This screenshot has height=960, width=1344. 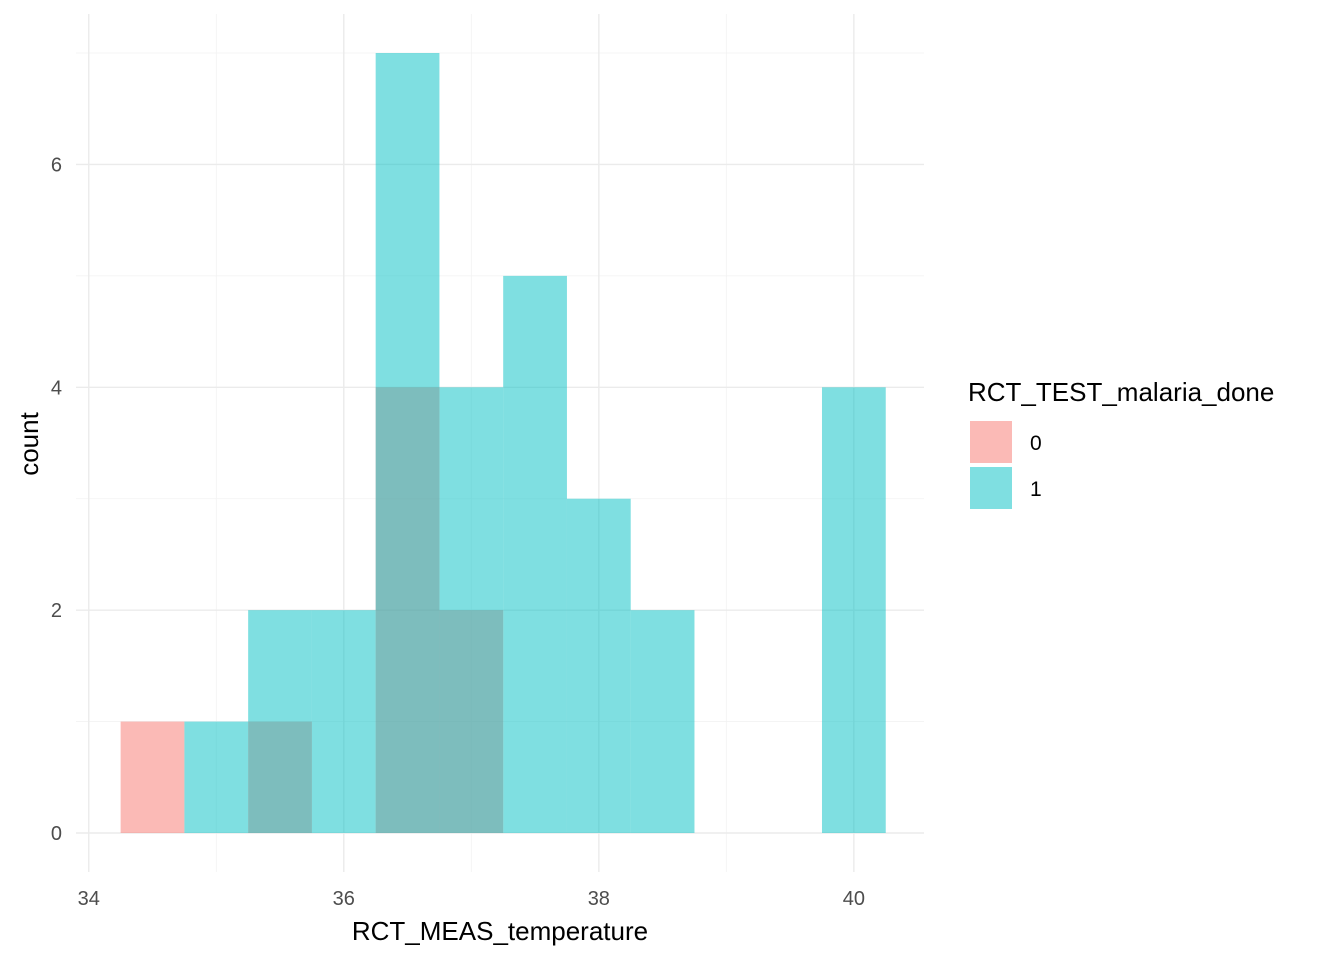 I want to click on x-axis-title: RCT_MEAS_temperature, so click(x=500, y=931).